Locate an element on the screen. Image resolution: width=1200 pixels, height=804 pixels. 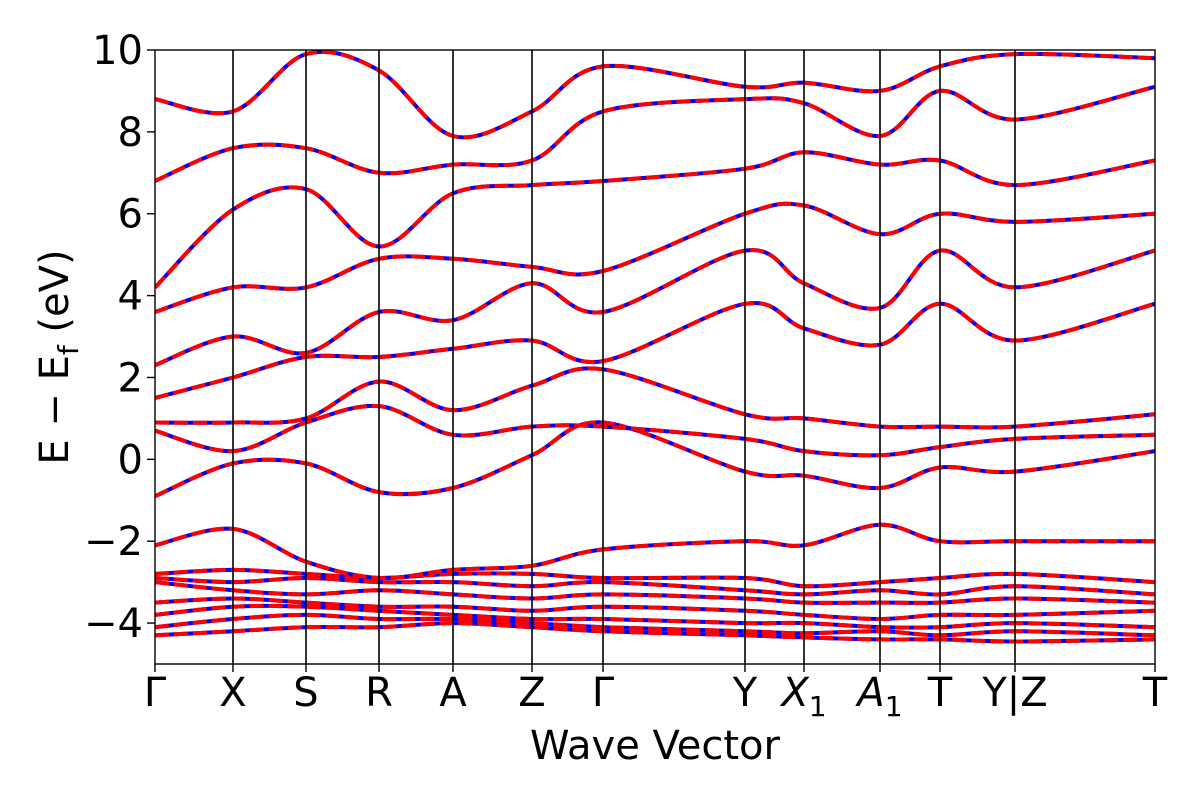
y-tick-label: 2 is located at coordinates (130, 378).